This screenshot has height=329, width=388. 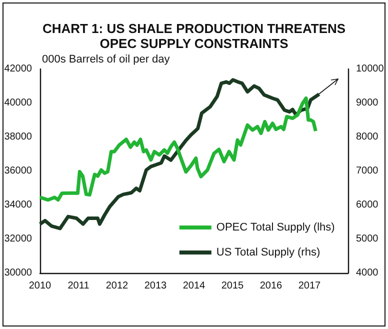 What do you see at coordinates (18, 205) in the screenshot?
I see `y-tick-label: 34000` at bounding box center [18, 205].